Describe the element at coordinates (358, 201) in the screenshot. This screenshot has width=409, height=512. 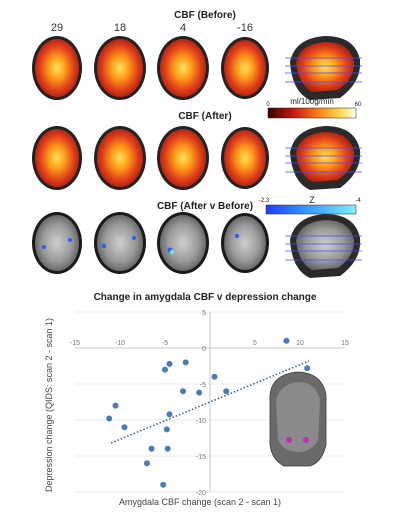
I see `z-colorbar-max: -4` at that location.